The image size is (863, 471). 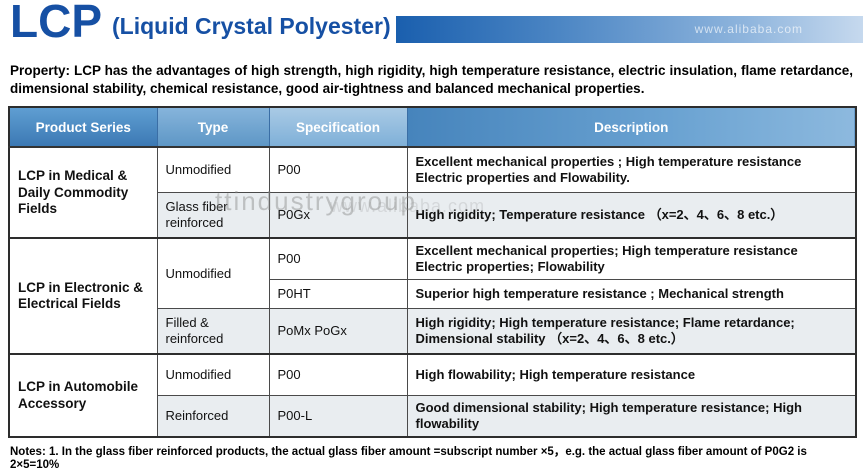 I want to click on header-gradient-band: www.alibaba.com, so click(x=629, y=29).